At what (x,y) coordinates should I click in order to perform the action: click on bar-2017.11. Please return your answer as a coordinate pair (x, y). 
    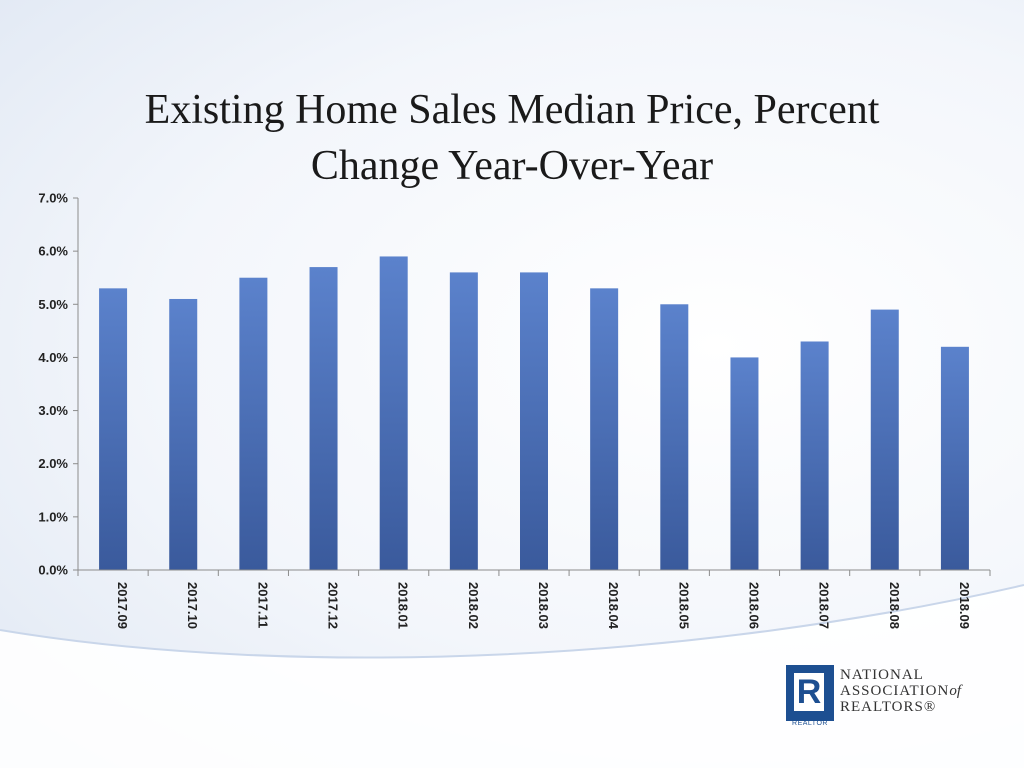
    Looking at the image, I should click on (253, 423).